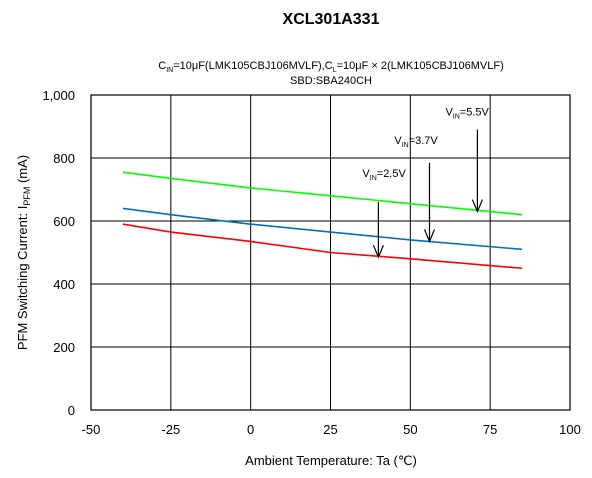  I want to click on x-tick-label: 25, so click(330, 429).